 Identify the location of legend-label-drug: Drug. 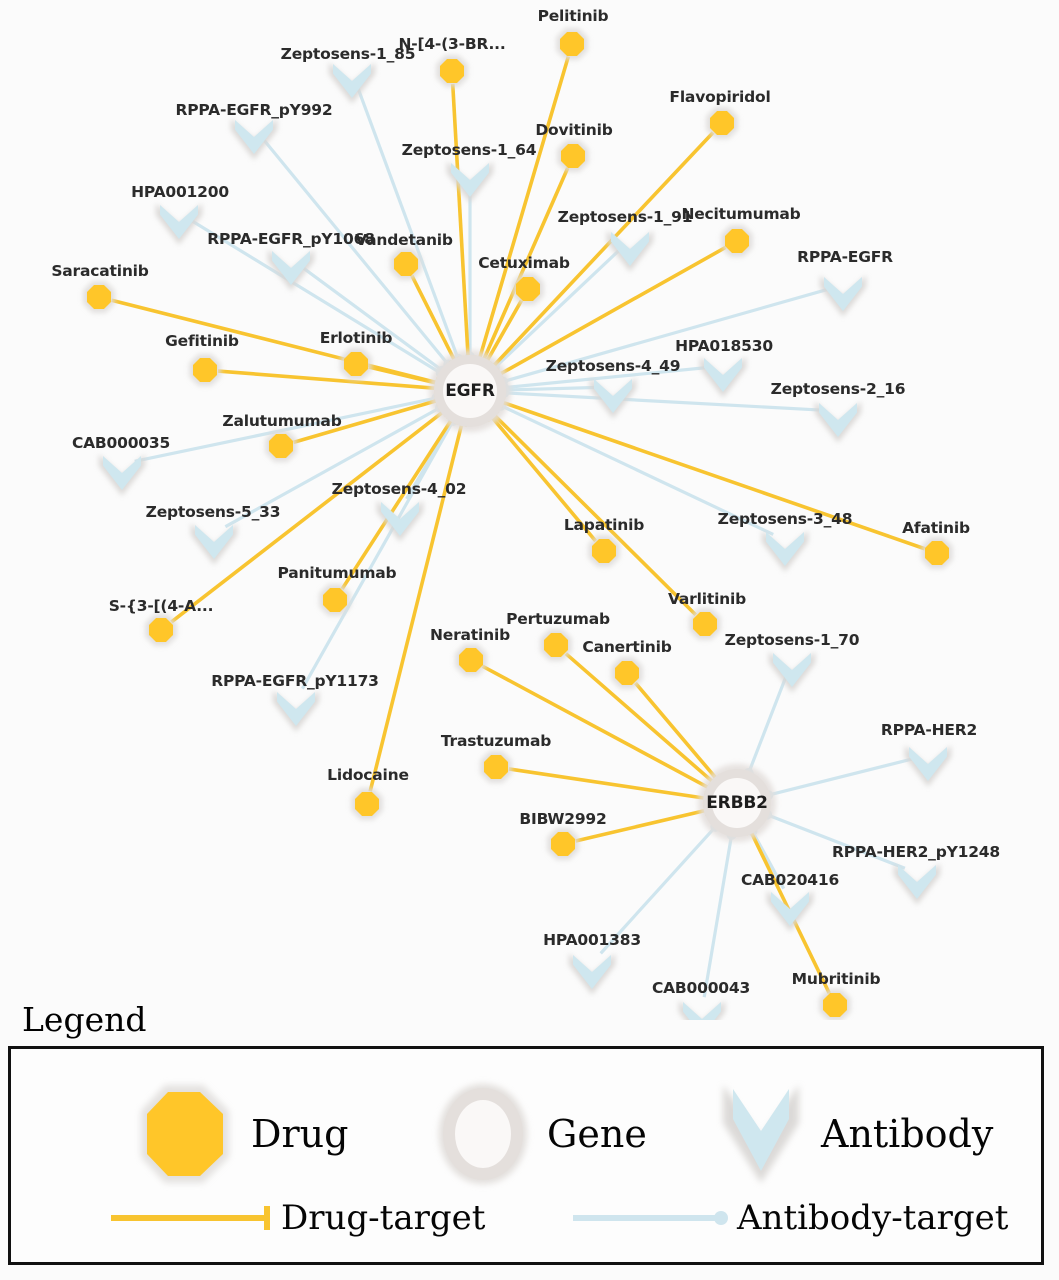
(300, 1134).